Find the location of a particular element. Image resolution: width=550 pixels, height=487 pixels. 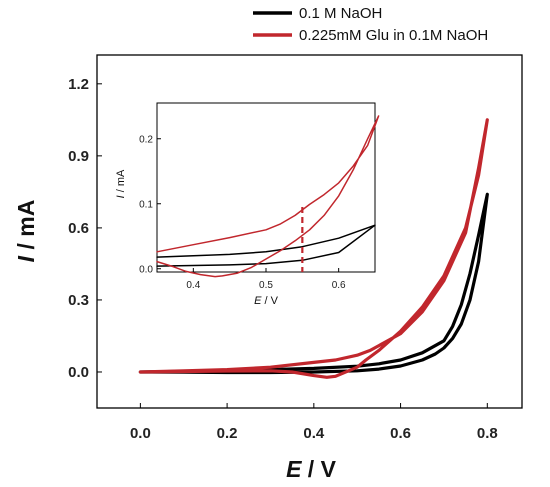

main-y-tick-label: 0.3 is located at coordinates (78, 300).